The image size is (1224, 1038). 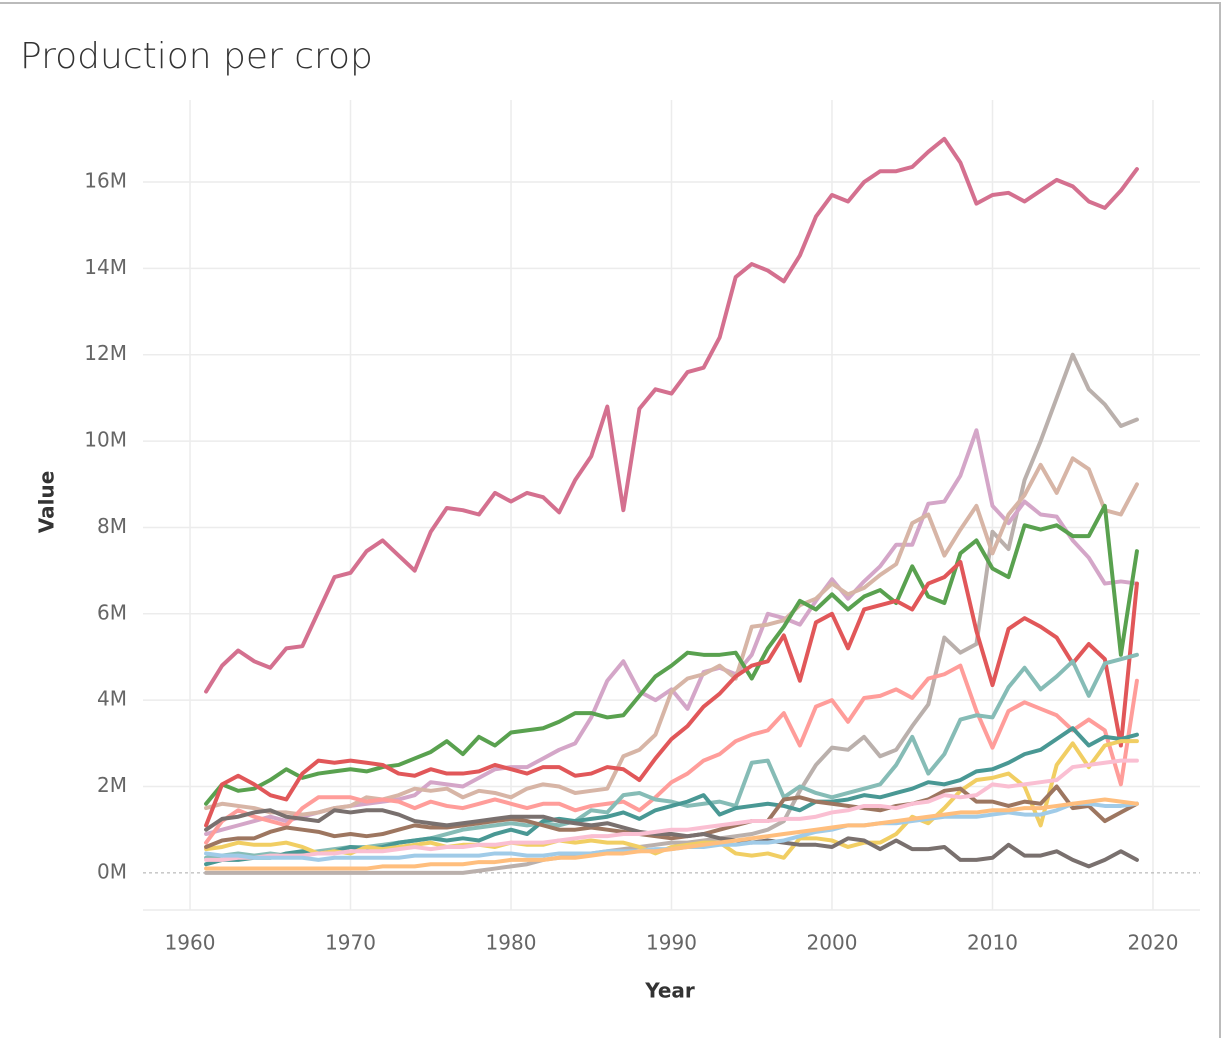 What do you see at coordinates (112, 785) in the screenshot?
I see `y-tick-label: 2M` at bounding box center [112, 785].